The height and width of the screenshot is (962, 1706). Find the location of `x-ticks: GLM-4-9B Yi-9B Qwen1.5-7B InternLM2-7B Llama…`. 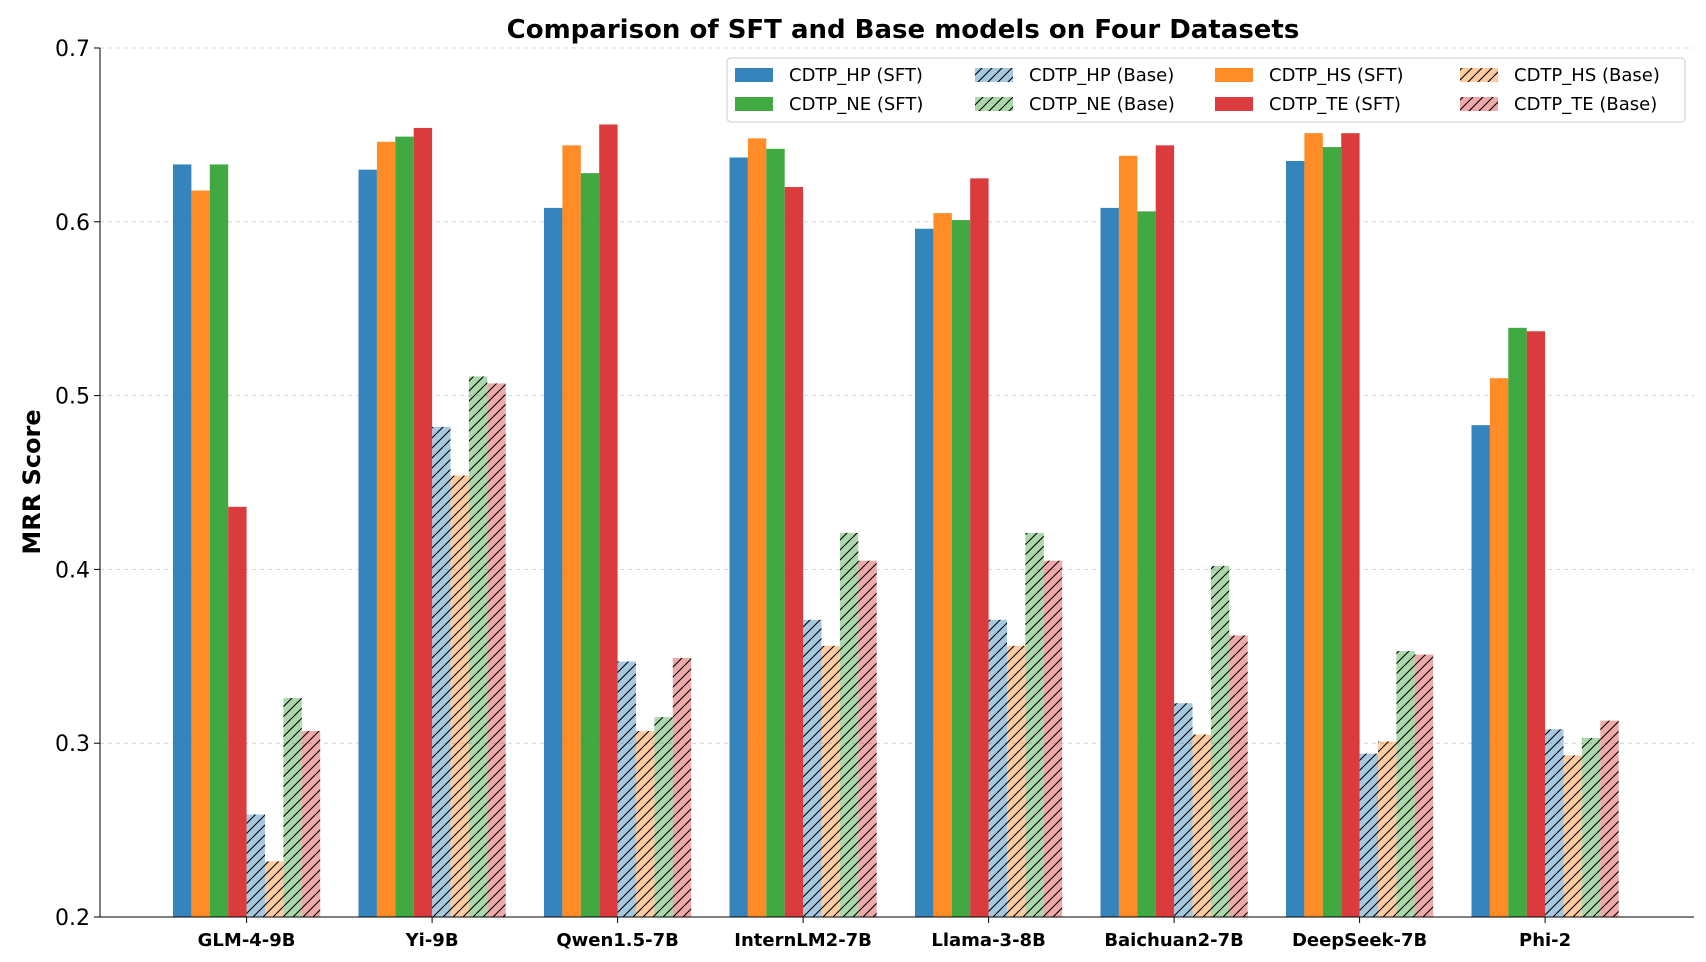

x-ticks: GLM-4-9B Yi-9B Qwen1.5-7B InternLM2-7B Llama… is located at coordinates (884, 934).